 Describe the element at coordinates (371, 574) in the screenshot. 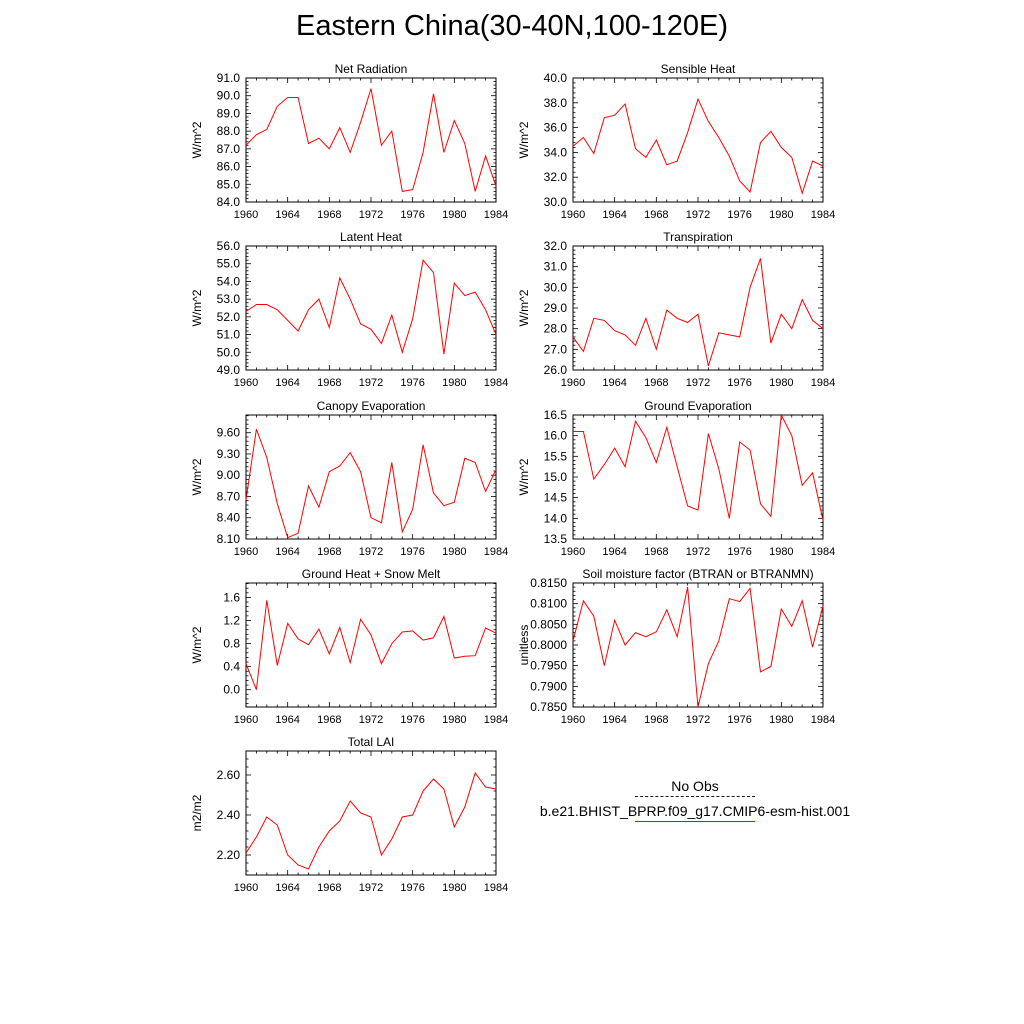

I see `panel-title: Ground Heat + Snow Melt` at that location.